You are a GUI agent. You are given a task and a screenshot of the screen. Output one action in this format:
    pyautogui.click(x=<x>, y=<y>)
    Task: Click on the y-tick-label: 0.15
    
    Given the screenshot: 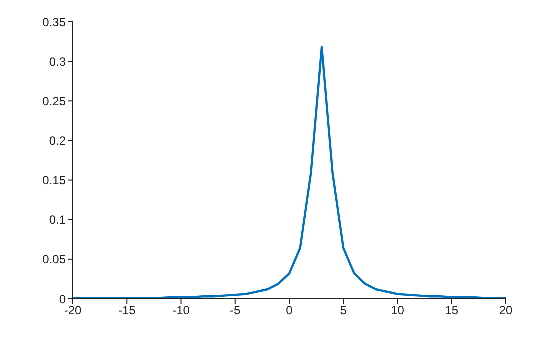 What is the action you would take?
    pyautogui.click(x=54, y=181)
    